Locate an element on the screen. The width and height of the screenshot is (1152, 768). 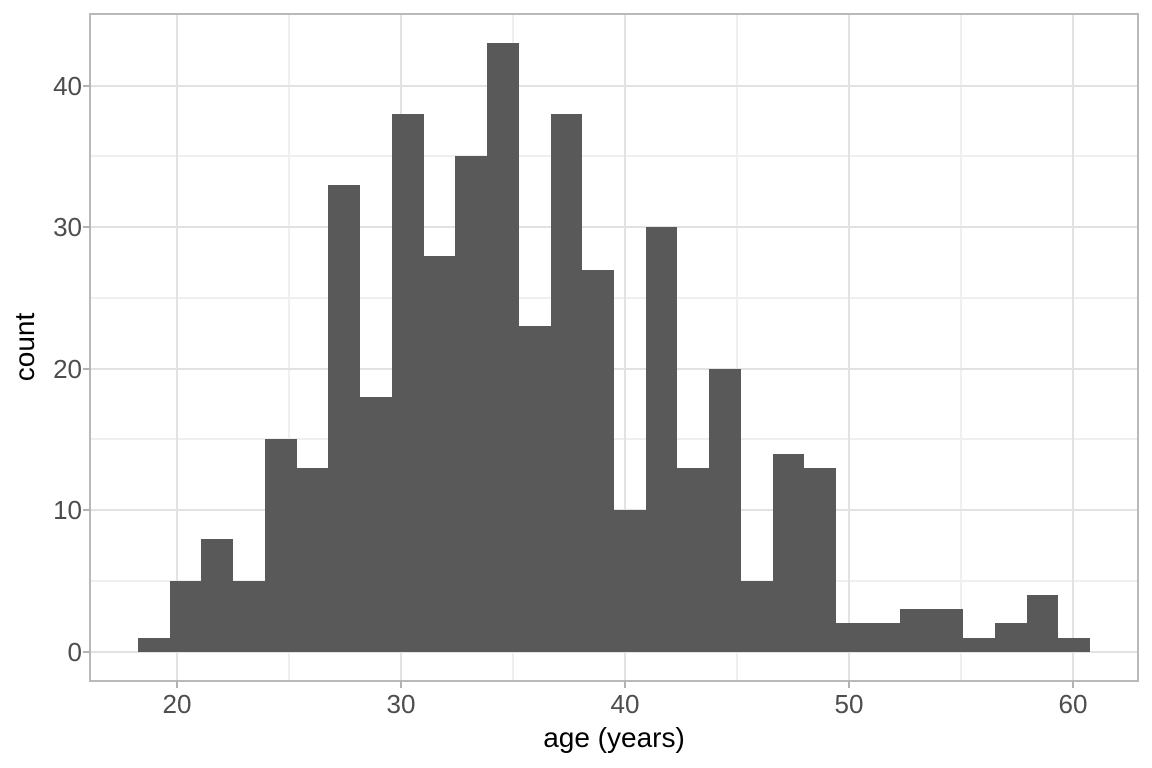
x-axis-title: age (years) is located at coordinates (614, 737).